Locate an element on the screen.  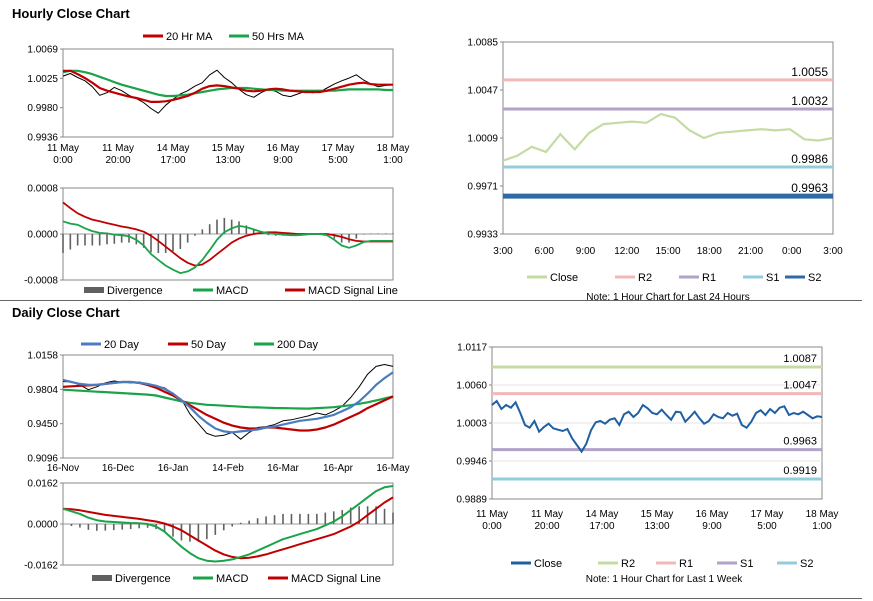
x-tick-label: 15:00 is located at coordinates (667, 251).